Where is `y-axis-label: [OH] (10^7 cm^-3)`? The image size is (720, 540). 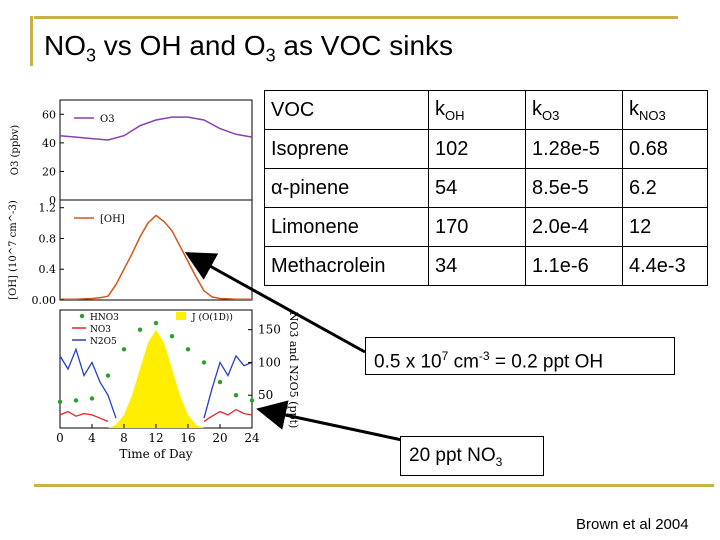
y-axis-label: [OH] (10^7 cm^-3) is located at coordinates (13, 250).